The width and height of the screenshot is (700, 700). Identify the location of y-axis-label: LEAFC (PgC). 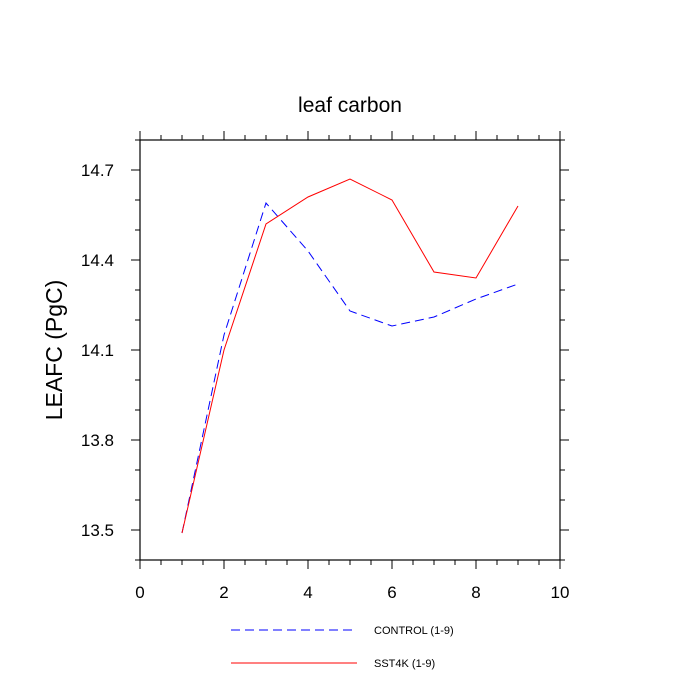
(54, 350).